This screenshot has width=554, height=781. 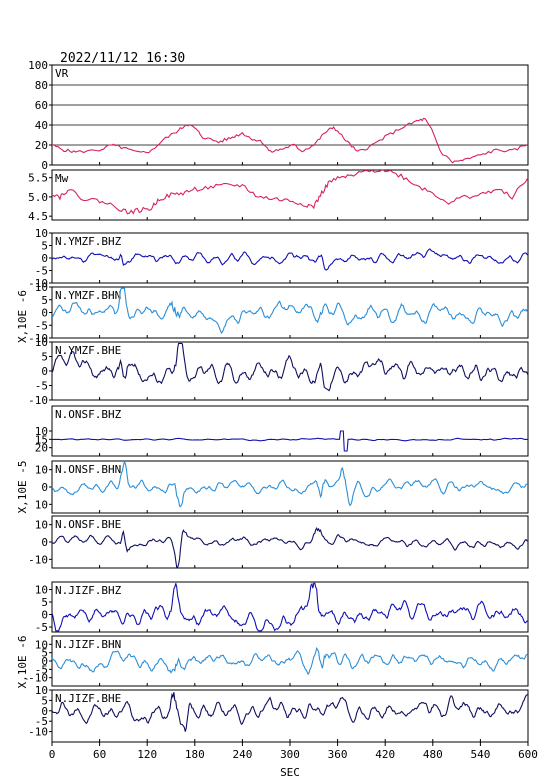 I want to click on y-tick-label: 15, so click(x=41, y=439).